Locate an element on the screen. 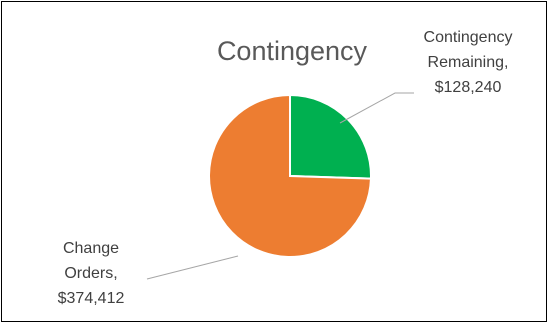 The width and height of the screenshot is (550, 325). chart-title: Contingency is located at coordinates (292, 51).